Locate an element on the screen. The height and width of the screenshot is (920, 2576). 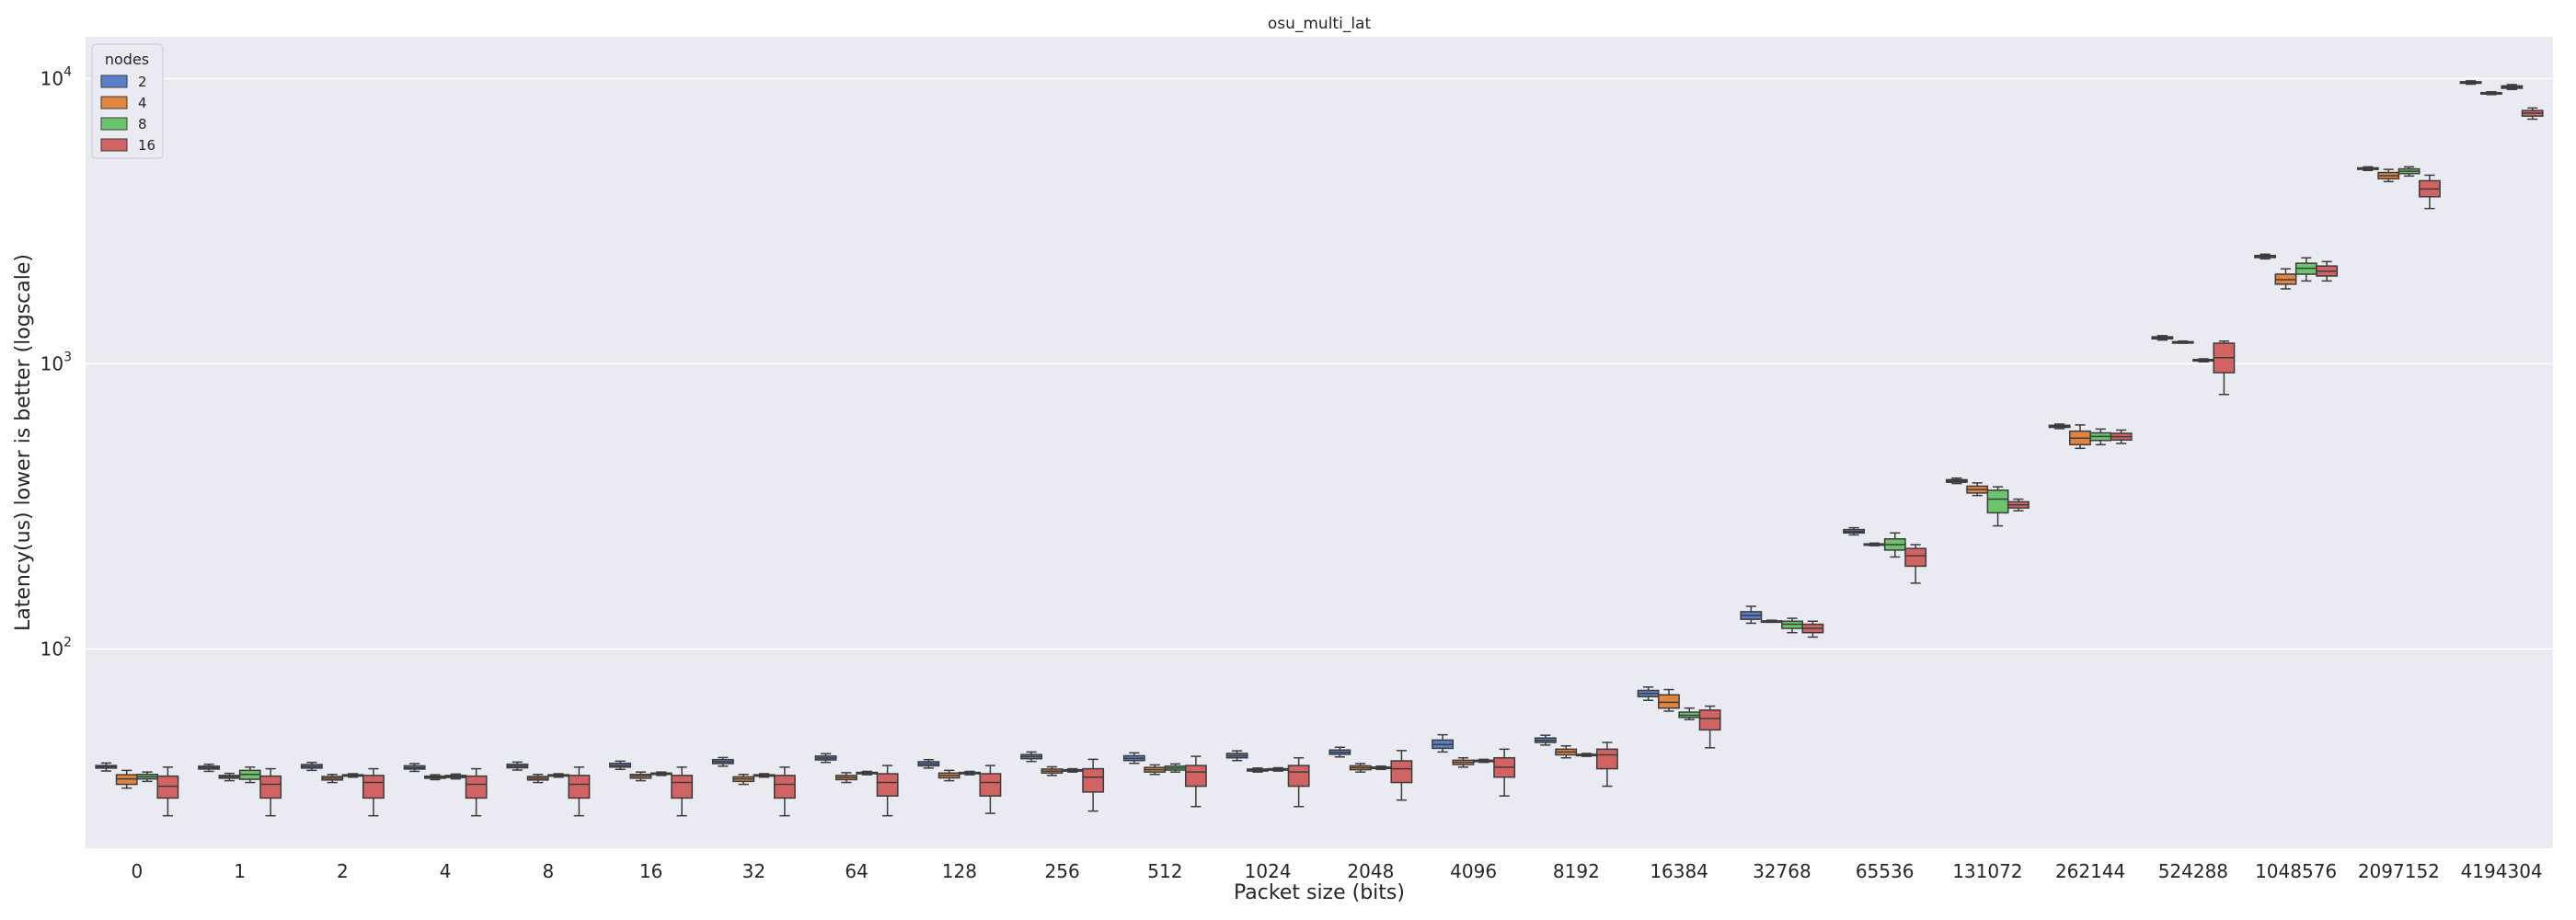
legend-label-8: 8 is located at coordinates (142, 124).